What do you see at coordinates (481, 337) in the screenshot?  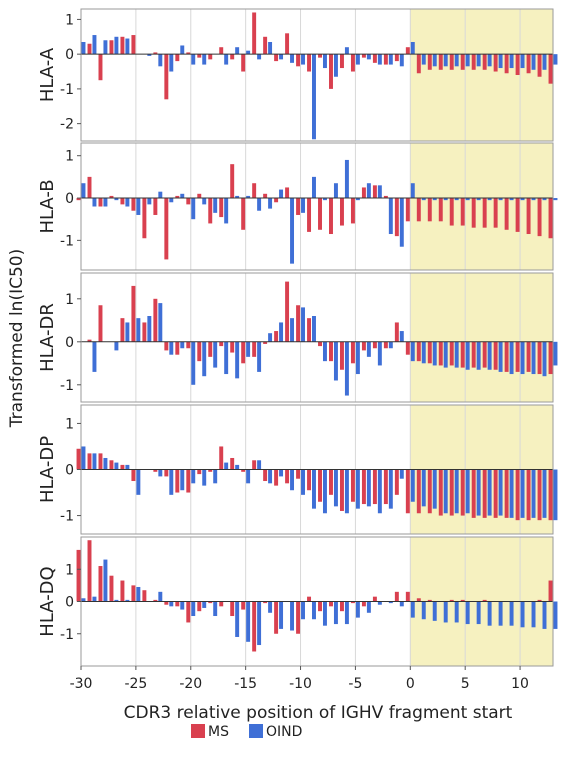 I see `highlight-region` at bounding box center [481, 337].